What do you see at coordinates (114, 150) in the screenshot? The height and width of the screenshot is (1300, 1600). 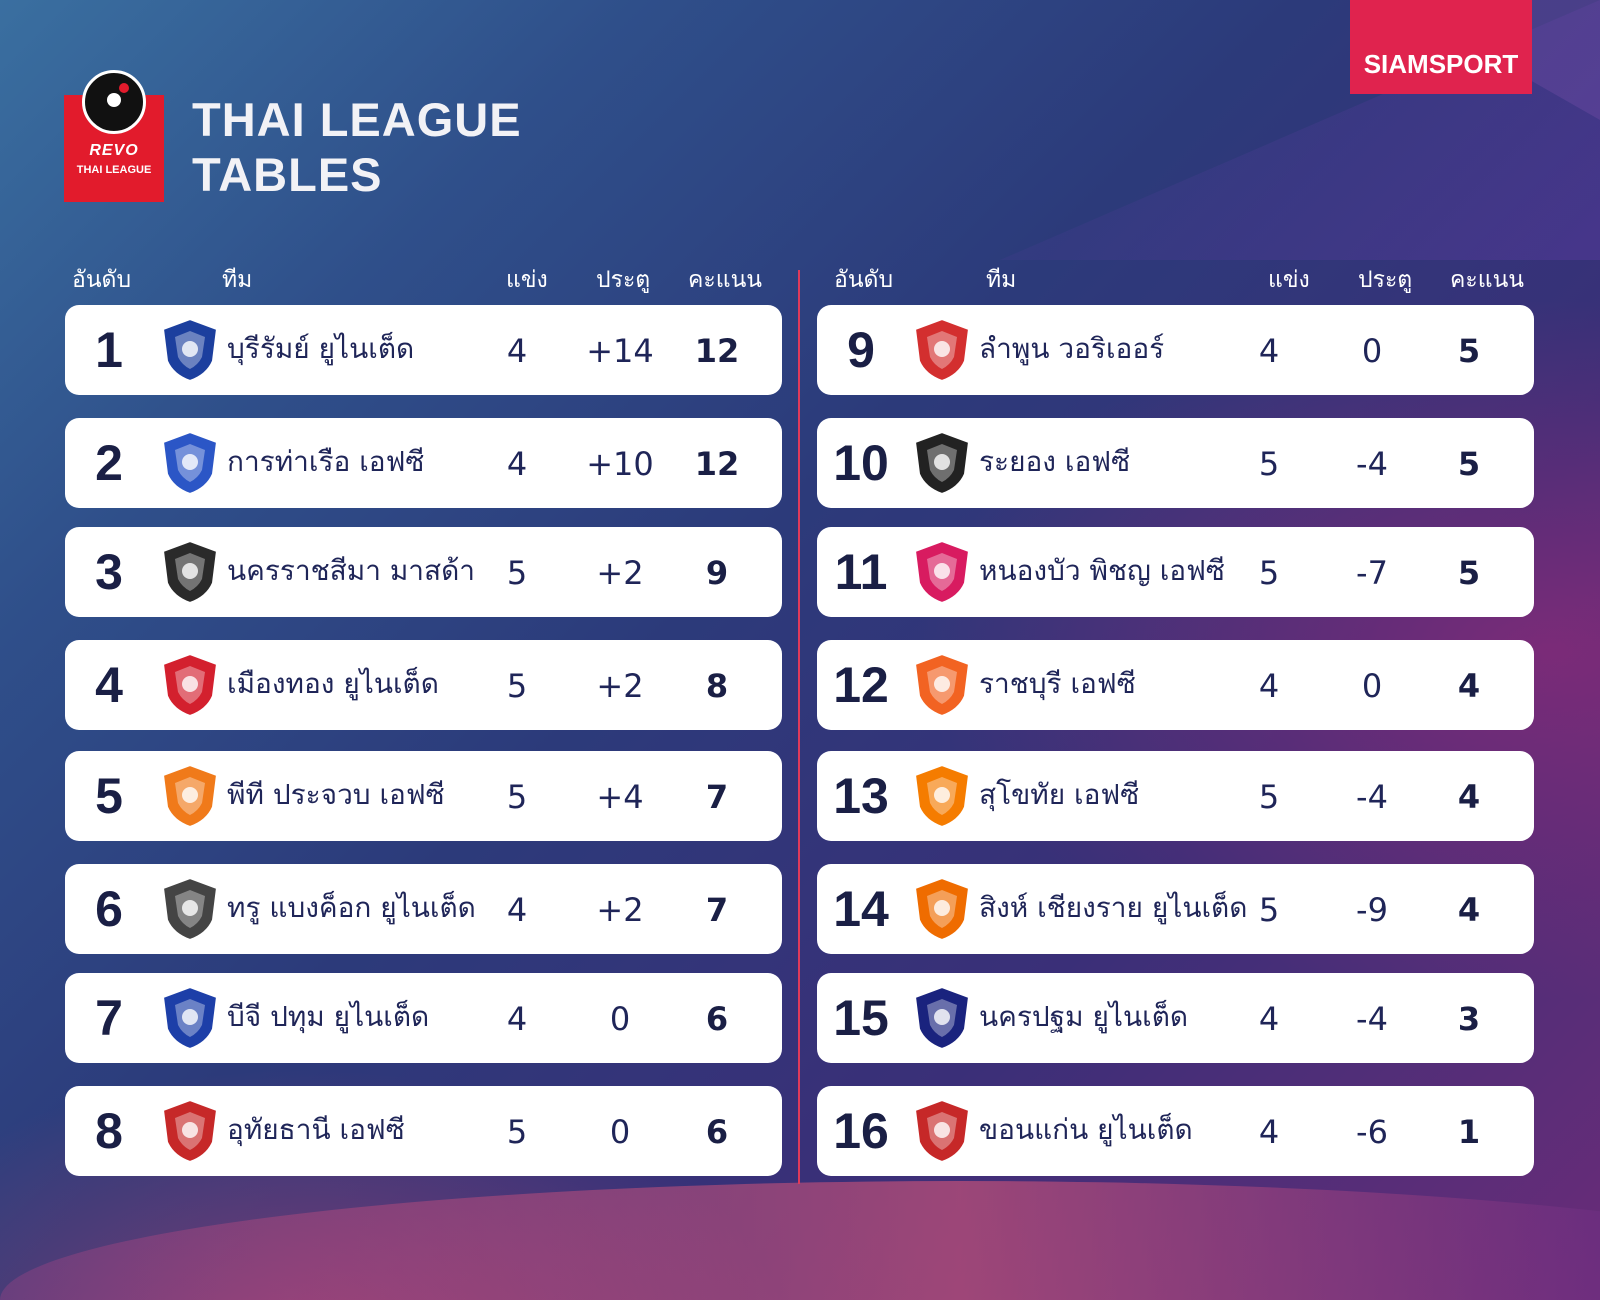 I see `logo-revo-text: REVO` at bounding box center [114, 150].